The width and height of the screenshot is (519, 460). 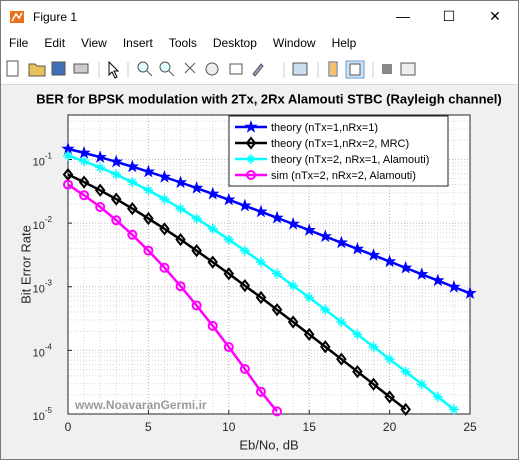 I want to click on y-tick-exponent: -1, so click(x=49, y=156).